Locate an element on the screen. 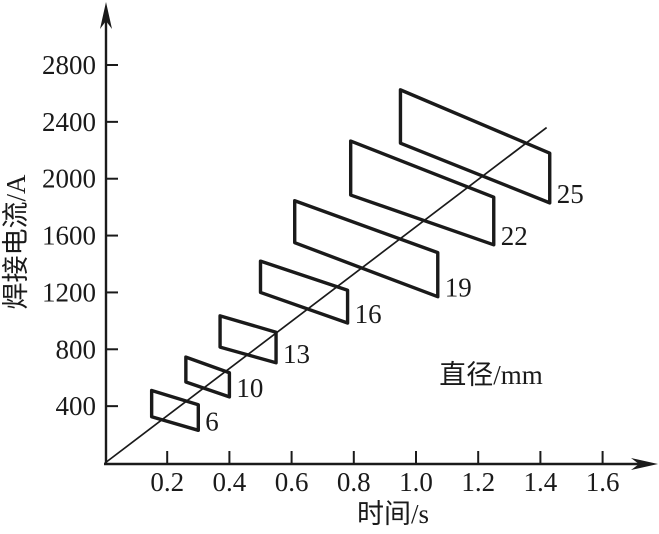 The width and height of the screenshot is (659, 534). x-tick-label: 0.2 is located at coordinates (167, 482).